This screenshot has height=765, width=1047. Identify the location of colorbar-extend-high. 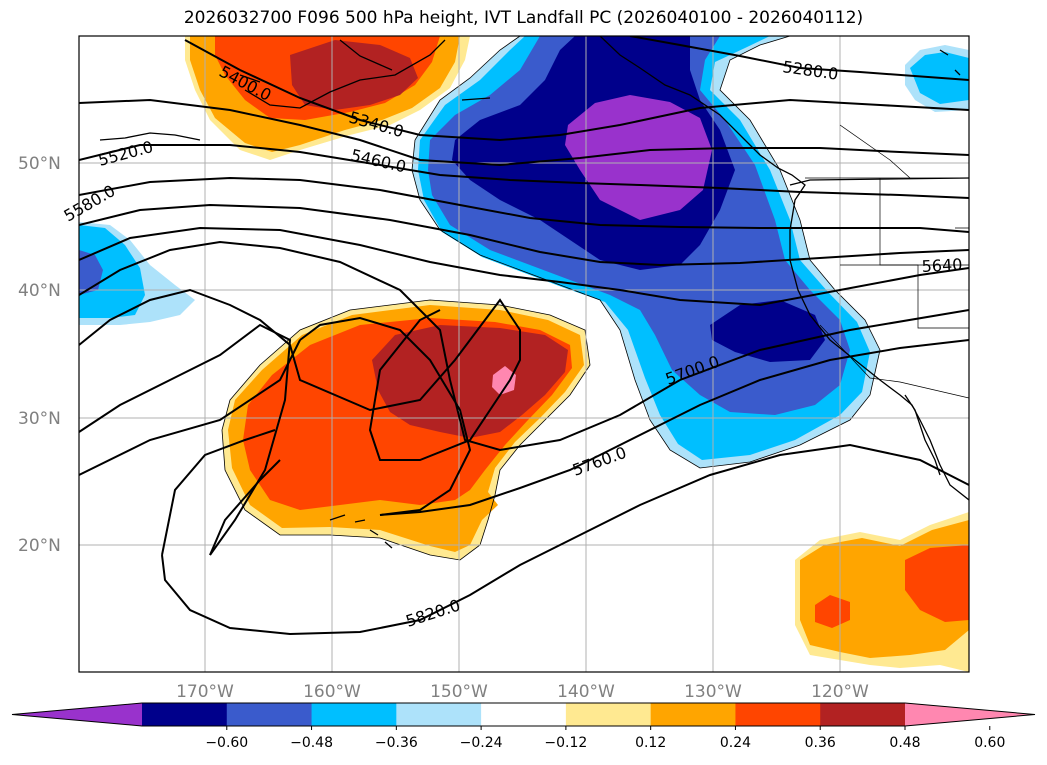
(970, 714).